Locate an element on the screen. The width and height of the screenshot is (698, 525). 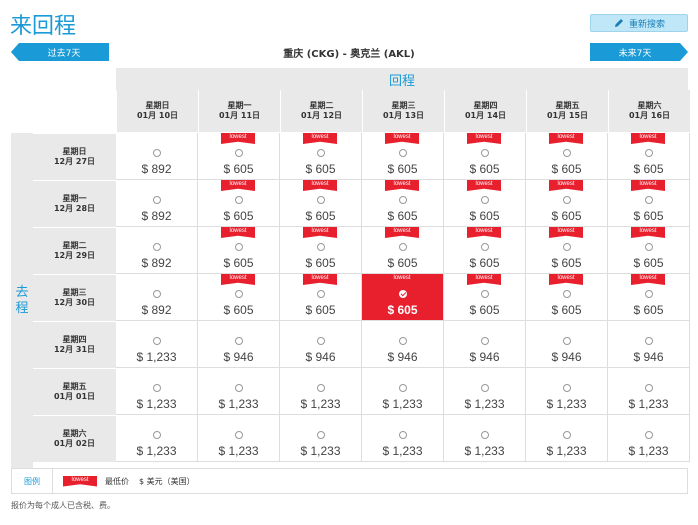
prev-7-days-button: 过去7天 is located at coordinates (60, 52).